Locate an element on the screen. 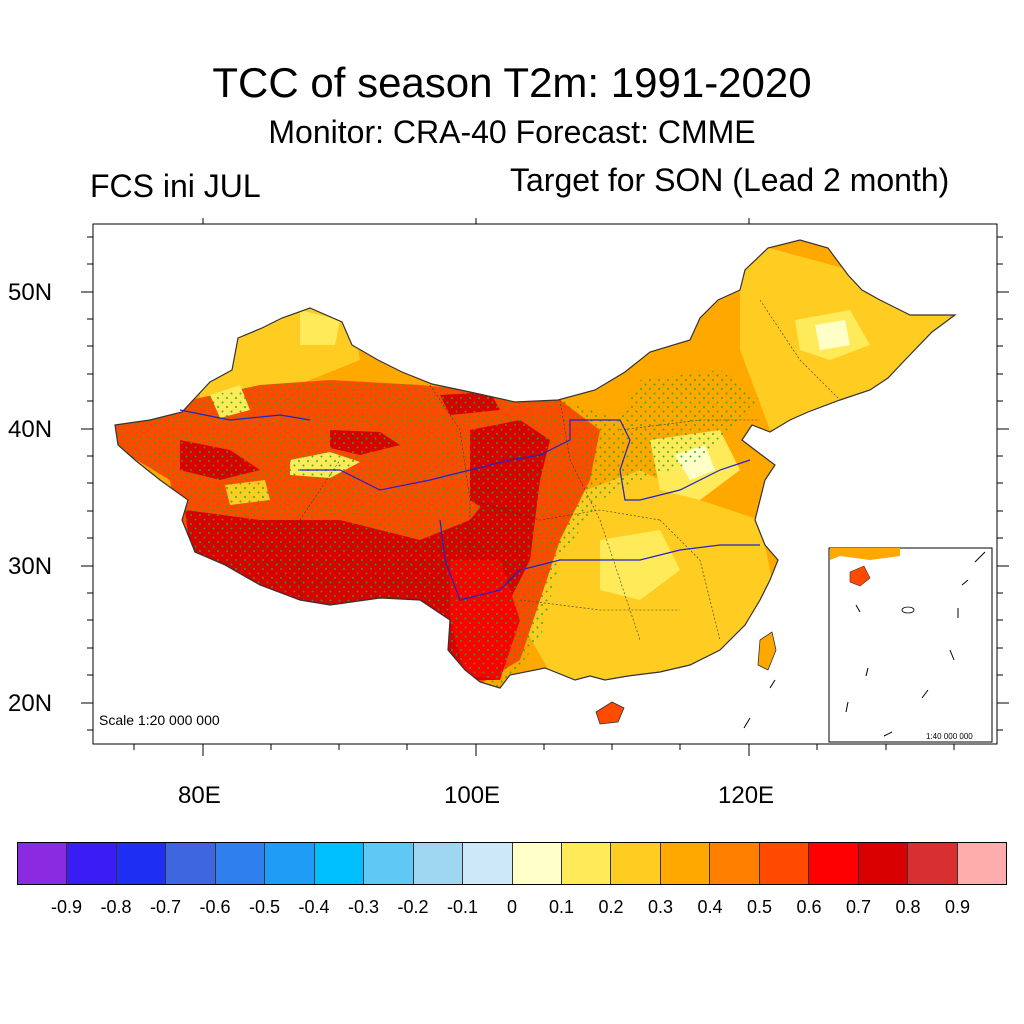  colorbar-label: -0.8 is located at coordinates (116, 907).